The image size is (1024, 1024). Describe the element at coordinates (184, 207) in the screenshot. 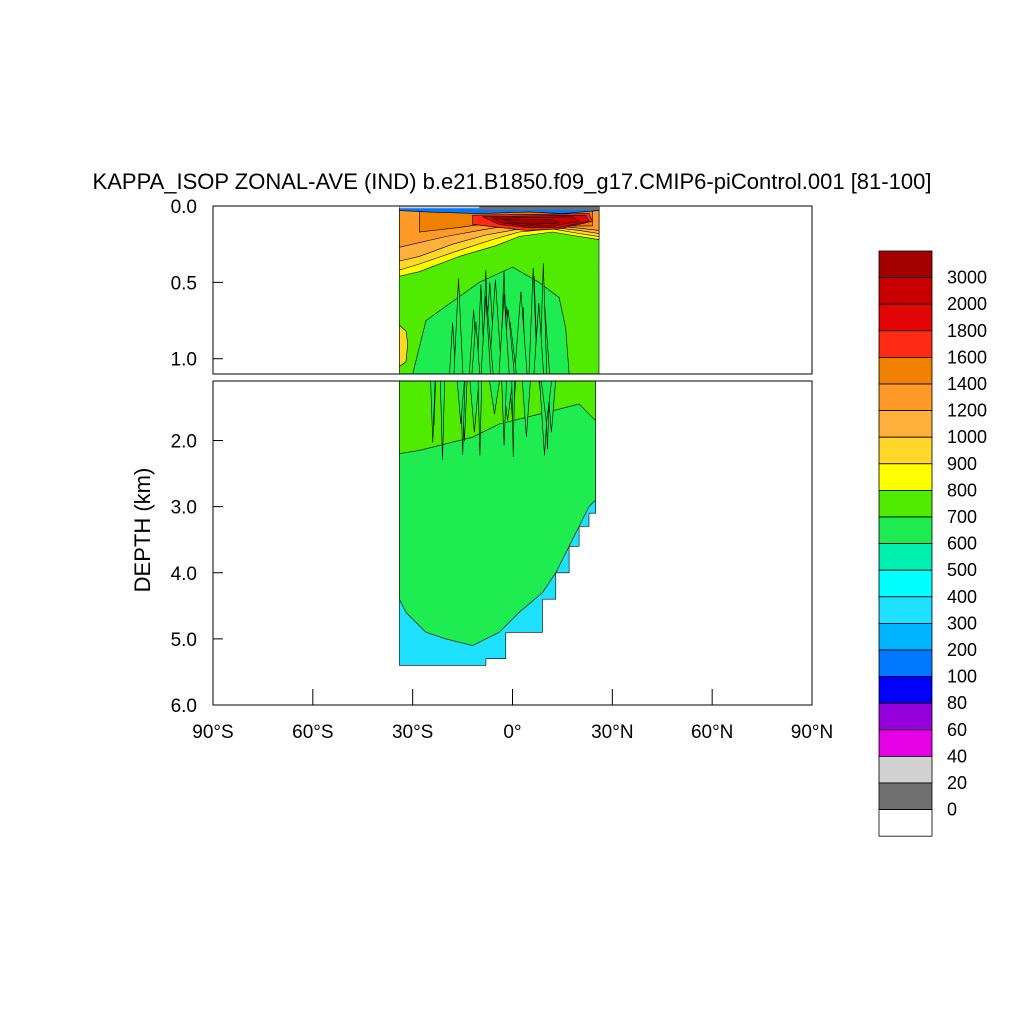

I see `y-tick-label: 0.0` at that location.